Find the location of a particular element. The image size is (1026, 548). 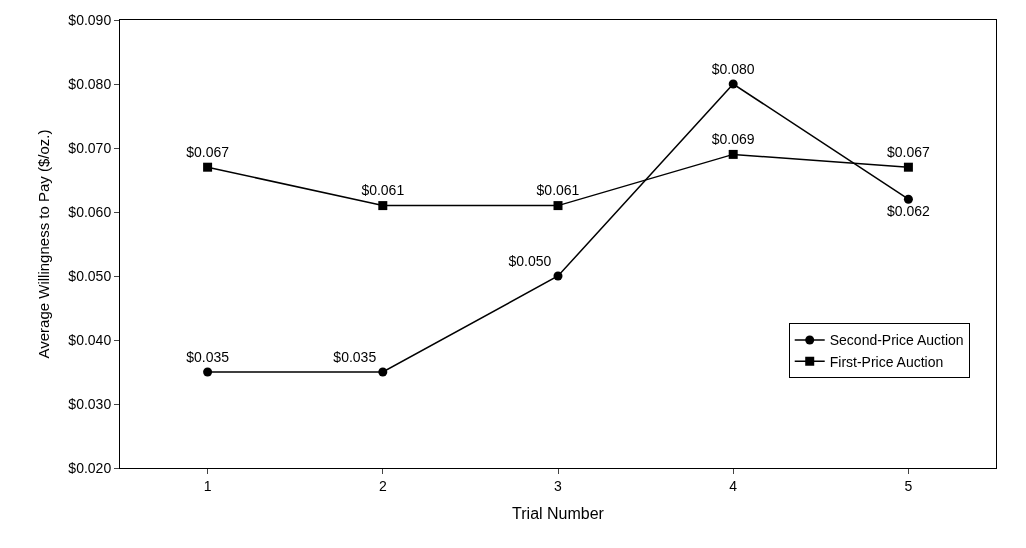

y-tick-label: $0.060 is located at coordinates (90, 211).